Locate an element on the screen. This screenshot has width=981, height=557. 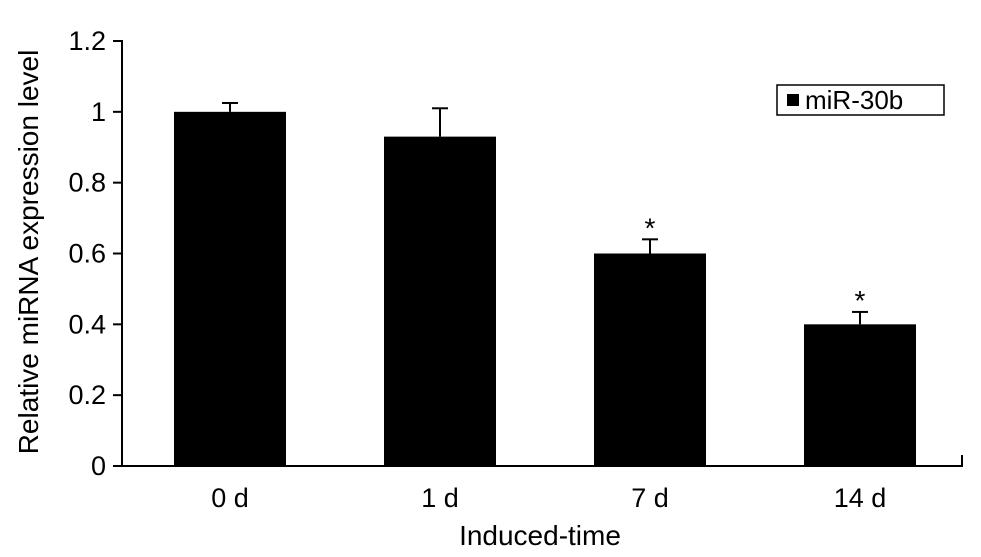
x-ticks: 0 d 1 d 7 d 14 d is located at coordinates (548, 498).